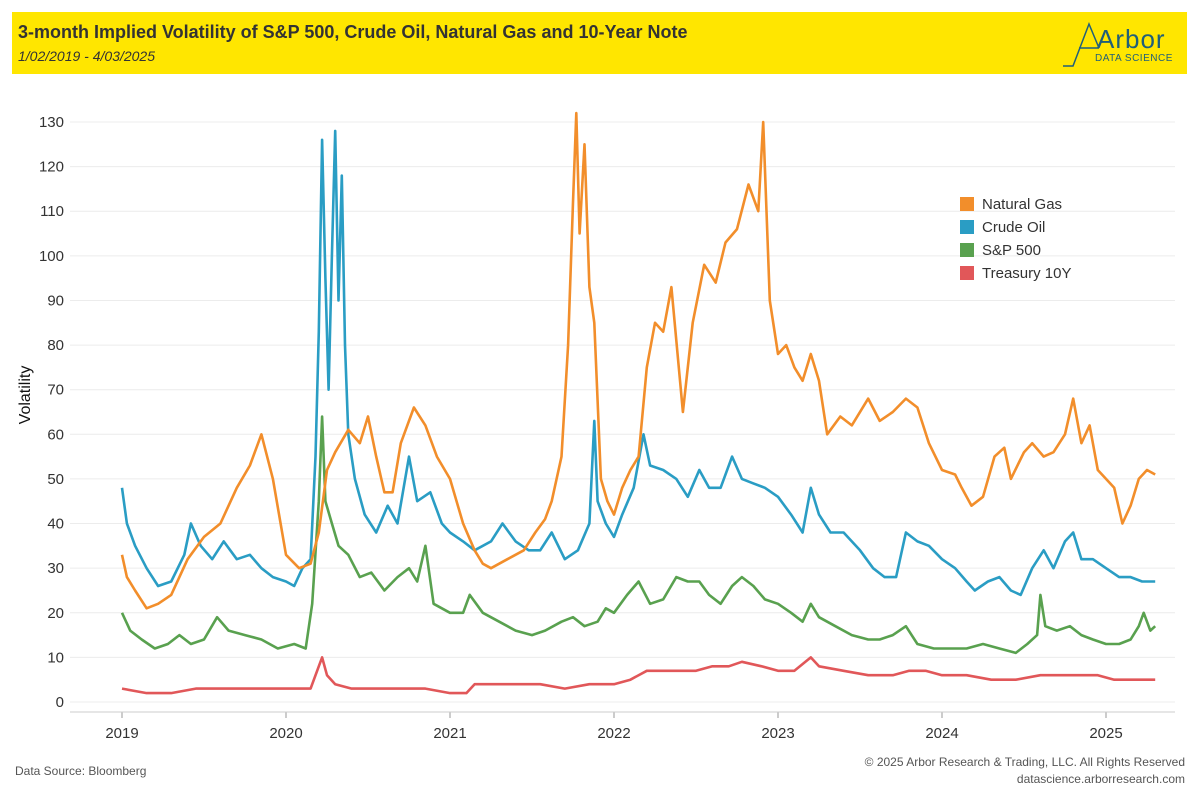 This screenshot has height=800, width=1200. Describe the element at coordinates (1134, 58) in the screenshot. I see `logo-subtitle: DATA SCIENCE` at that location.